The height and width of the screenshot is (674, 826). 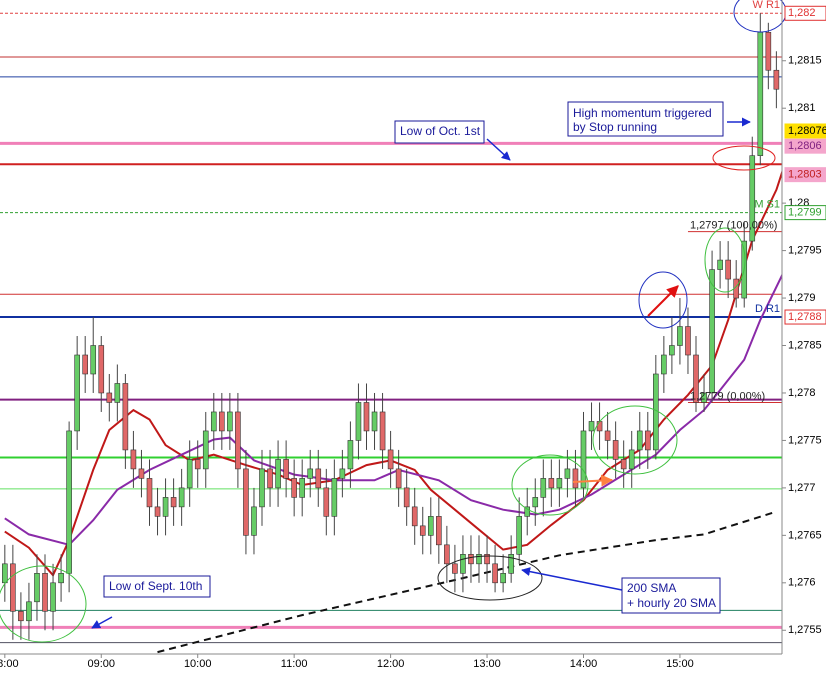 I want to click on y-tick-label: 1,2815, so click(x=805, y=61).